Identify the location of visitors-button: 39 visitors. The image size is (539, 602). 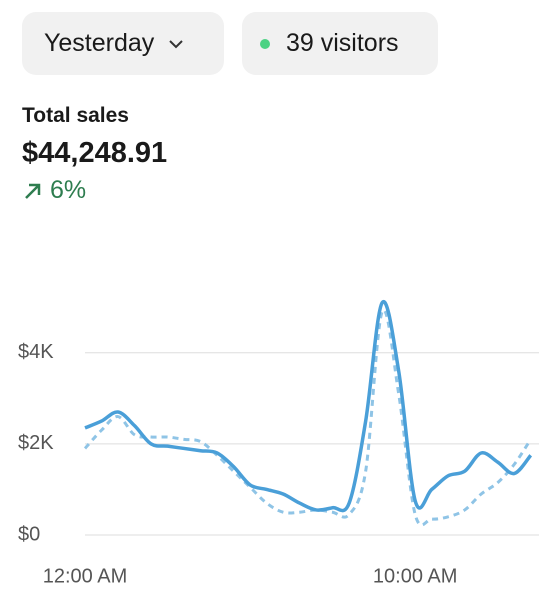
(340, 43).